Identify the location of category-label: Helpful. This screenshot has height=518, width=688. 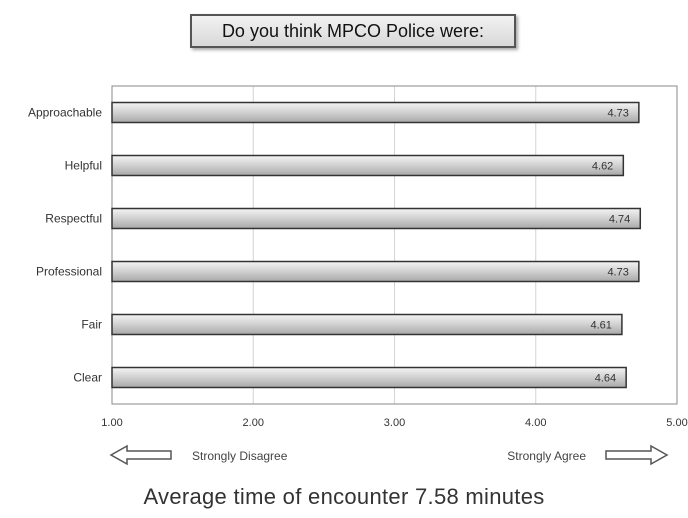
(83, 166).